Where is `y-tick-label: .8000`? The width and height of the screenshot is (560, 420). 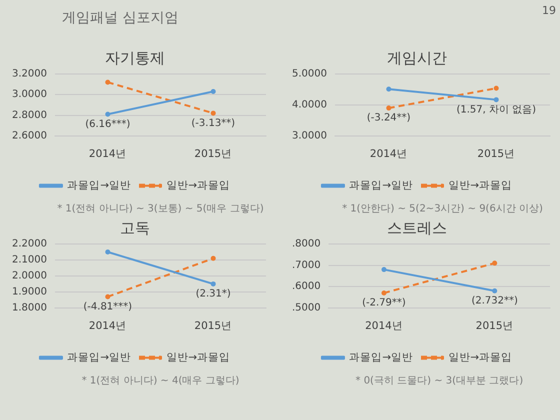 y-tick-label: .8000 is located at coordinates (306, 244).